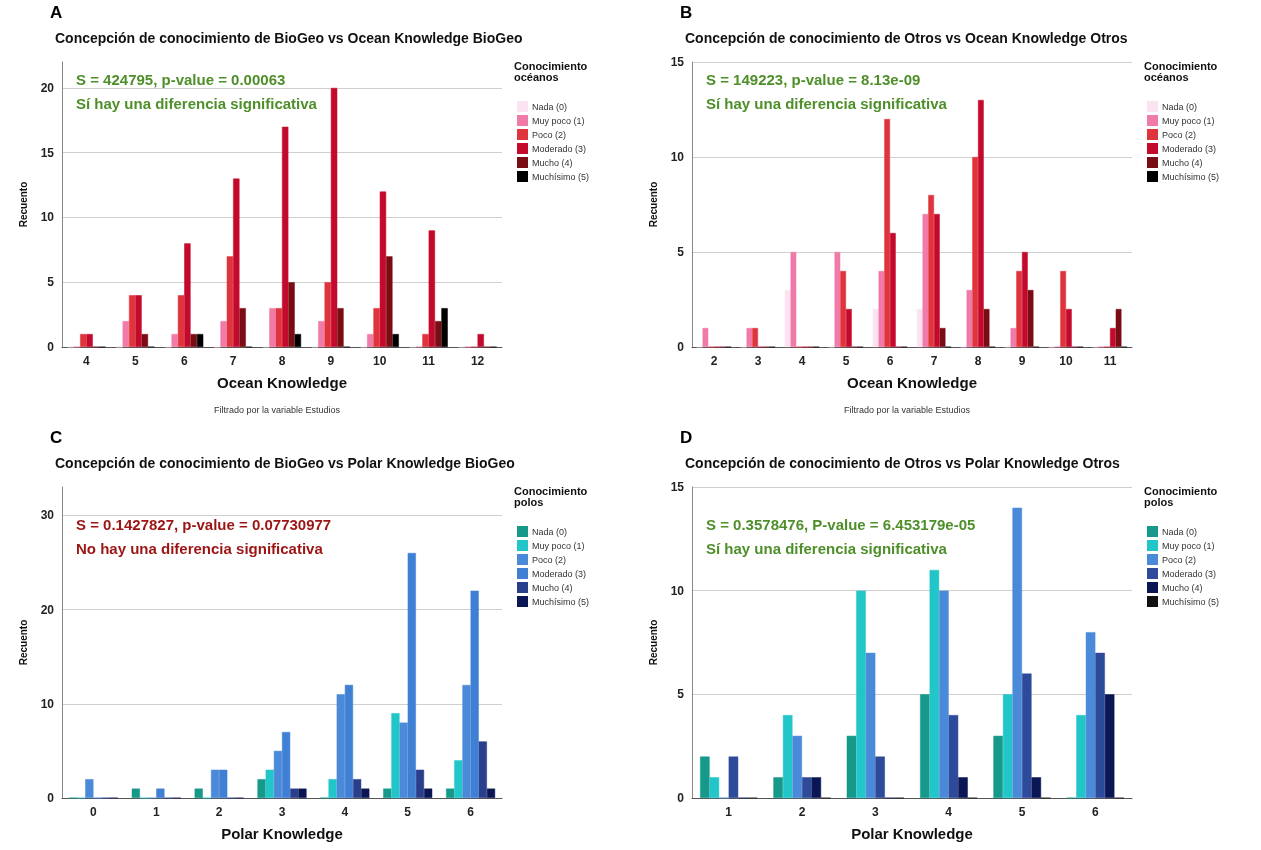  Describe the element at coordinates (47, 217) in the screenshot. I see `y-tick-label: 10` at that location.